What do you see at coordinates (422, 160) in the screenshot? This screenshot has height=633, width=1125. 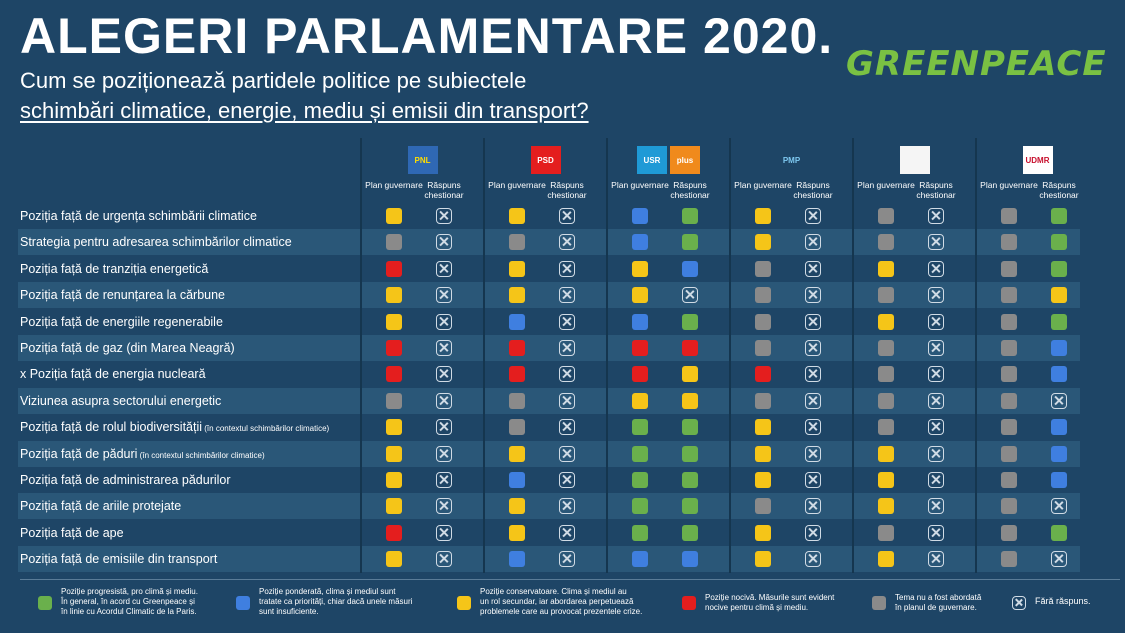 I see `party-logo-pnl: PNL` at bounding box center [422, 160].